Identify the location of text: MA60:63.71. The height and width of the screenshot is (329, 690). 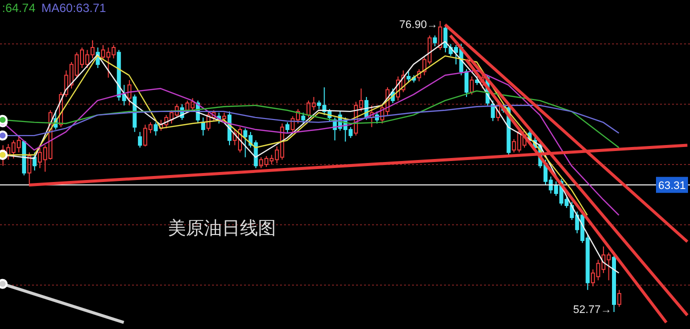
(73, 8).